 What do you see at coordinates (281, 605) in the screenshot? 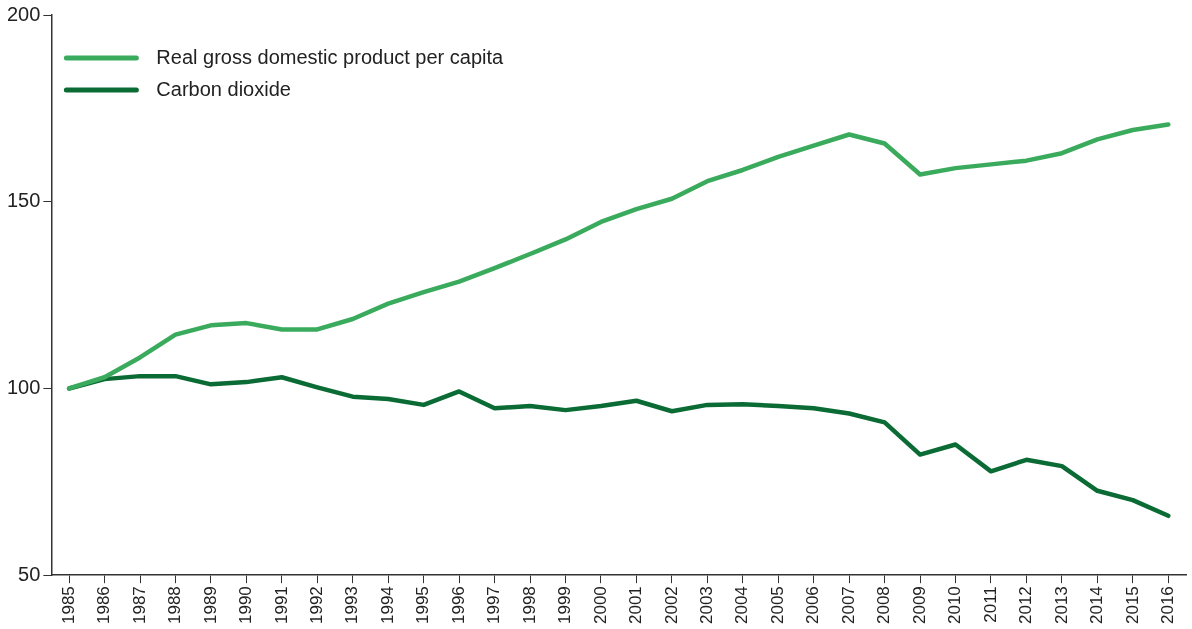
I see `x-tick-label: 1991` at bounding box center [281, 605].